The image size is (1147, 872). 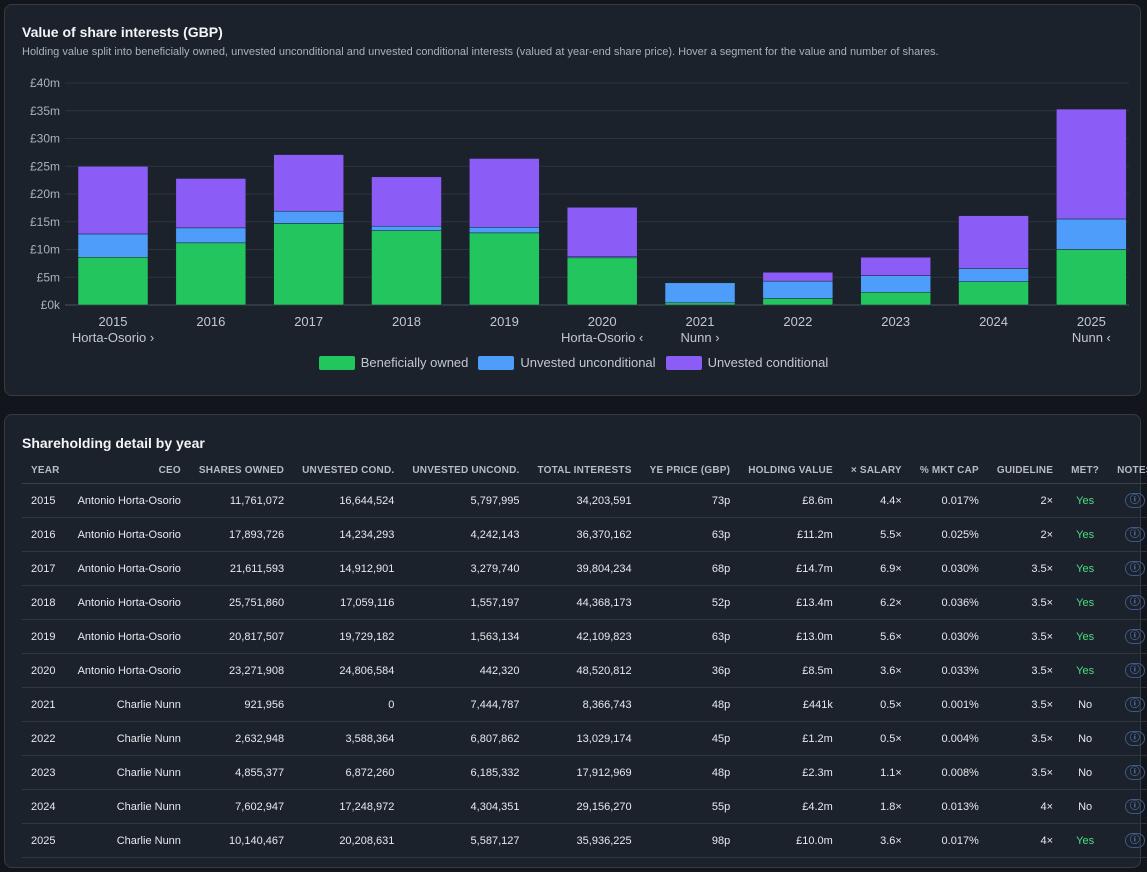 I want to click on column-header: UNVESTED COND., so click(x=348, y=470).